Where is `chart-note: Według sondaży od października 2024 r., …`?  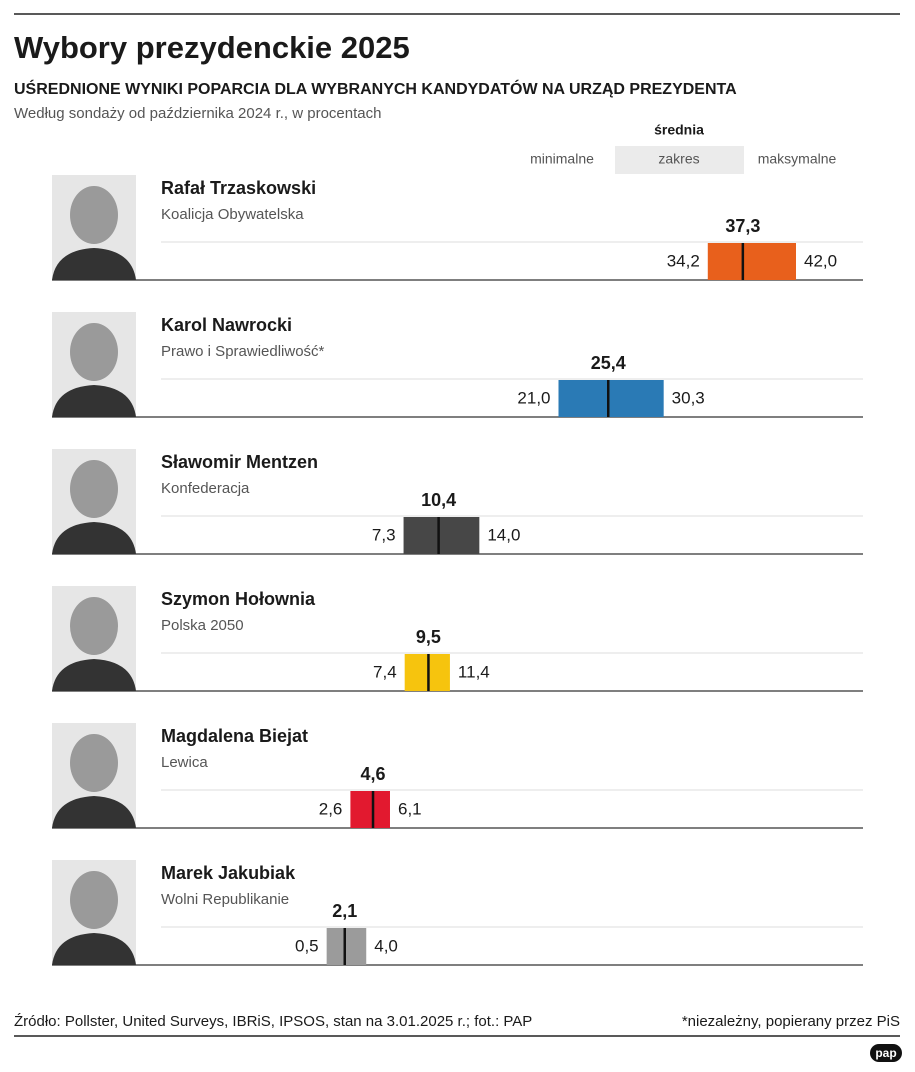
chart-note: Według sondaży od października 2024 r., … is located at coordinates (197, 113).